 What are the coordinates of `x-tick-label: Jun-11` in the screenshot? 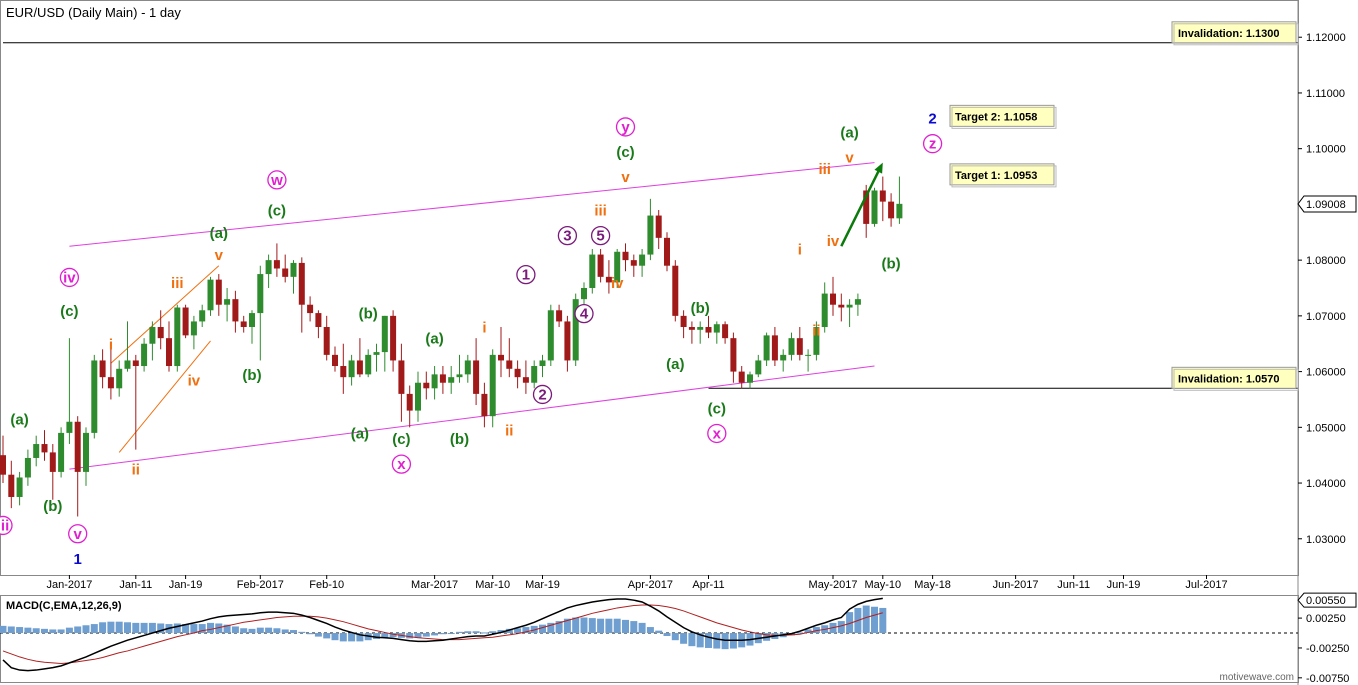 It's located at (1073, 585).